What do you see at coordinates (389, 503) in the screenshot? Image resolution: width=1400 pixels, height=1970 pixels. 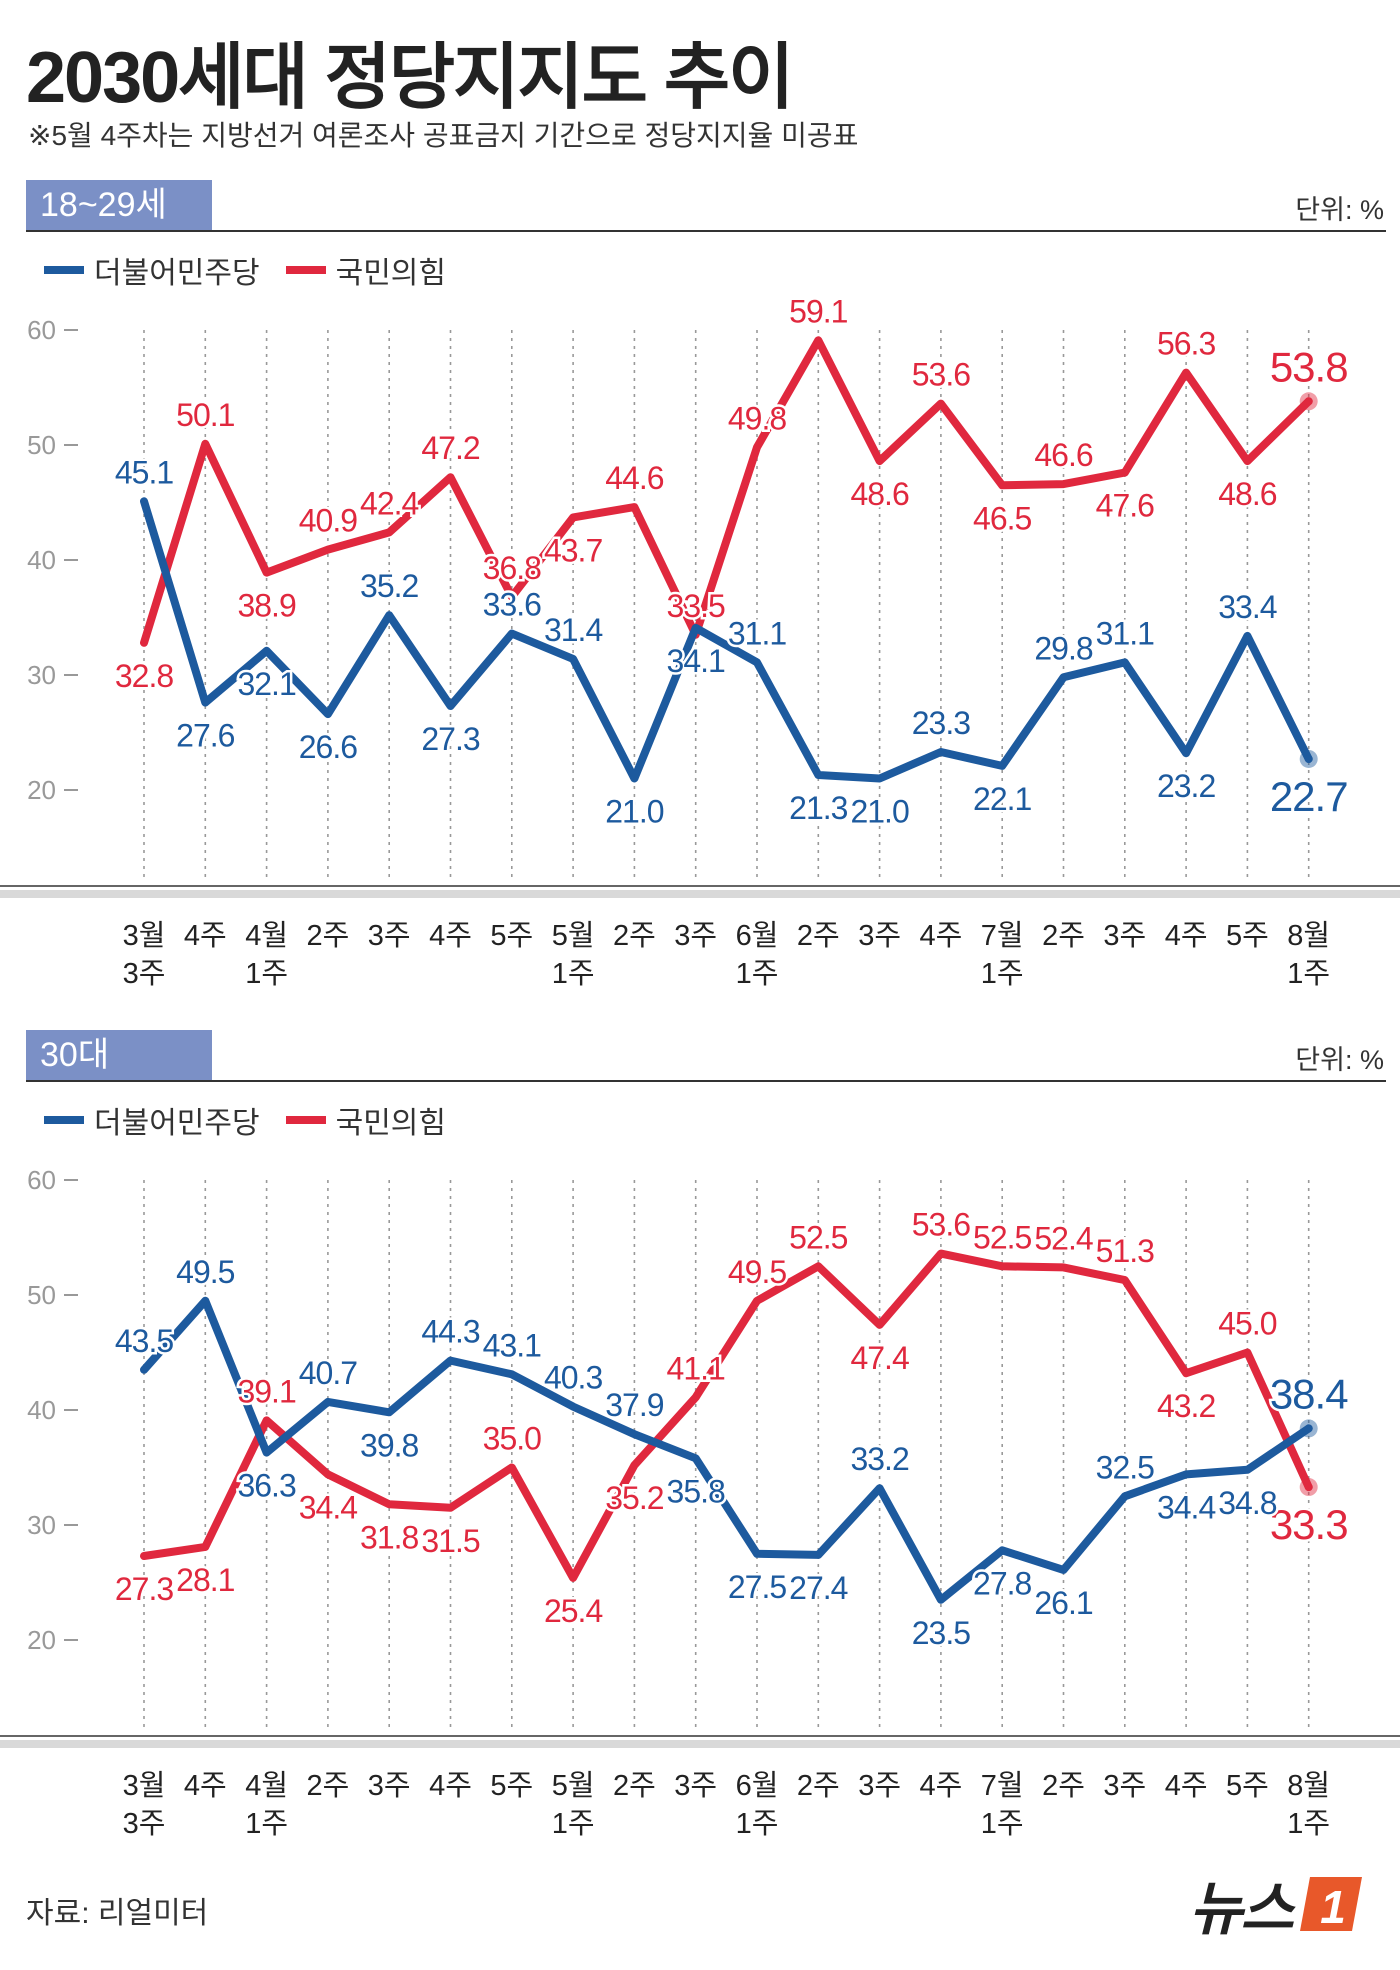 I see `data-label-ppp: 42.4` at bounding box center [389, 503].